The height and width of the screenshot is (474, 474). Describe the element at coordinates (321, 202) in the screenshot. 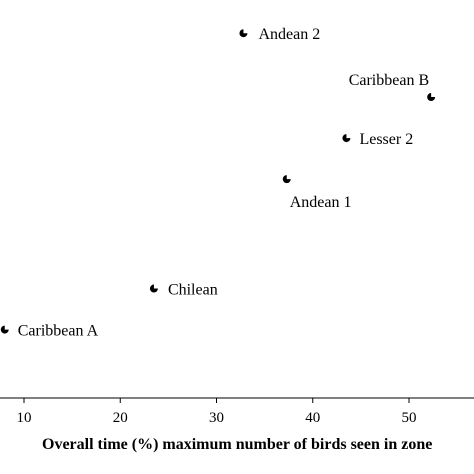

I see `point-label: Andean 1` at that location.